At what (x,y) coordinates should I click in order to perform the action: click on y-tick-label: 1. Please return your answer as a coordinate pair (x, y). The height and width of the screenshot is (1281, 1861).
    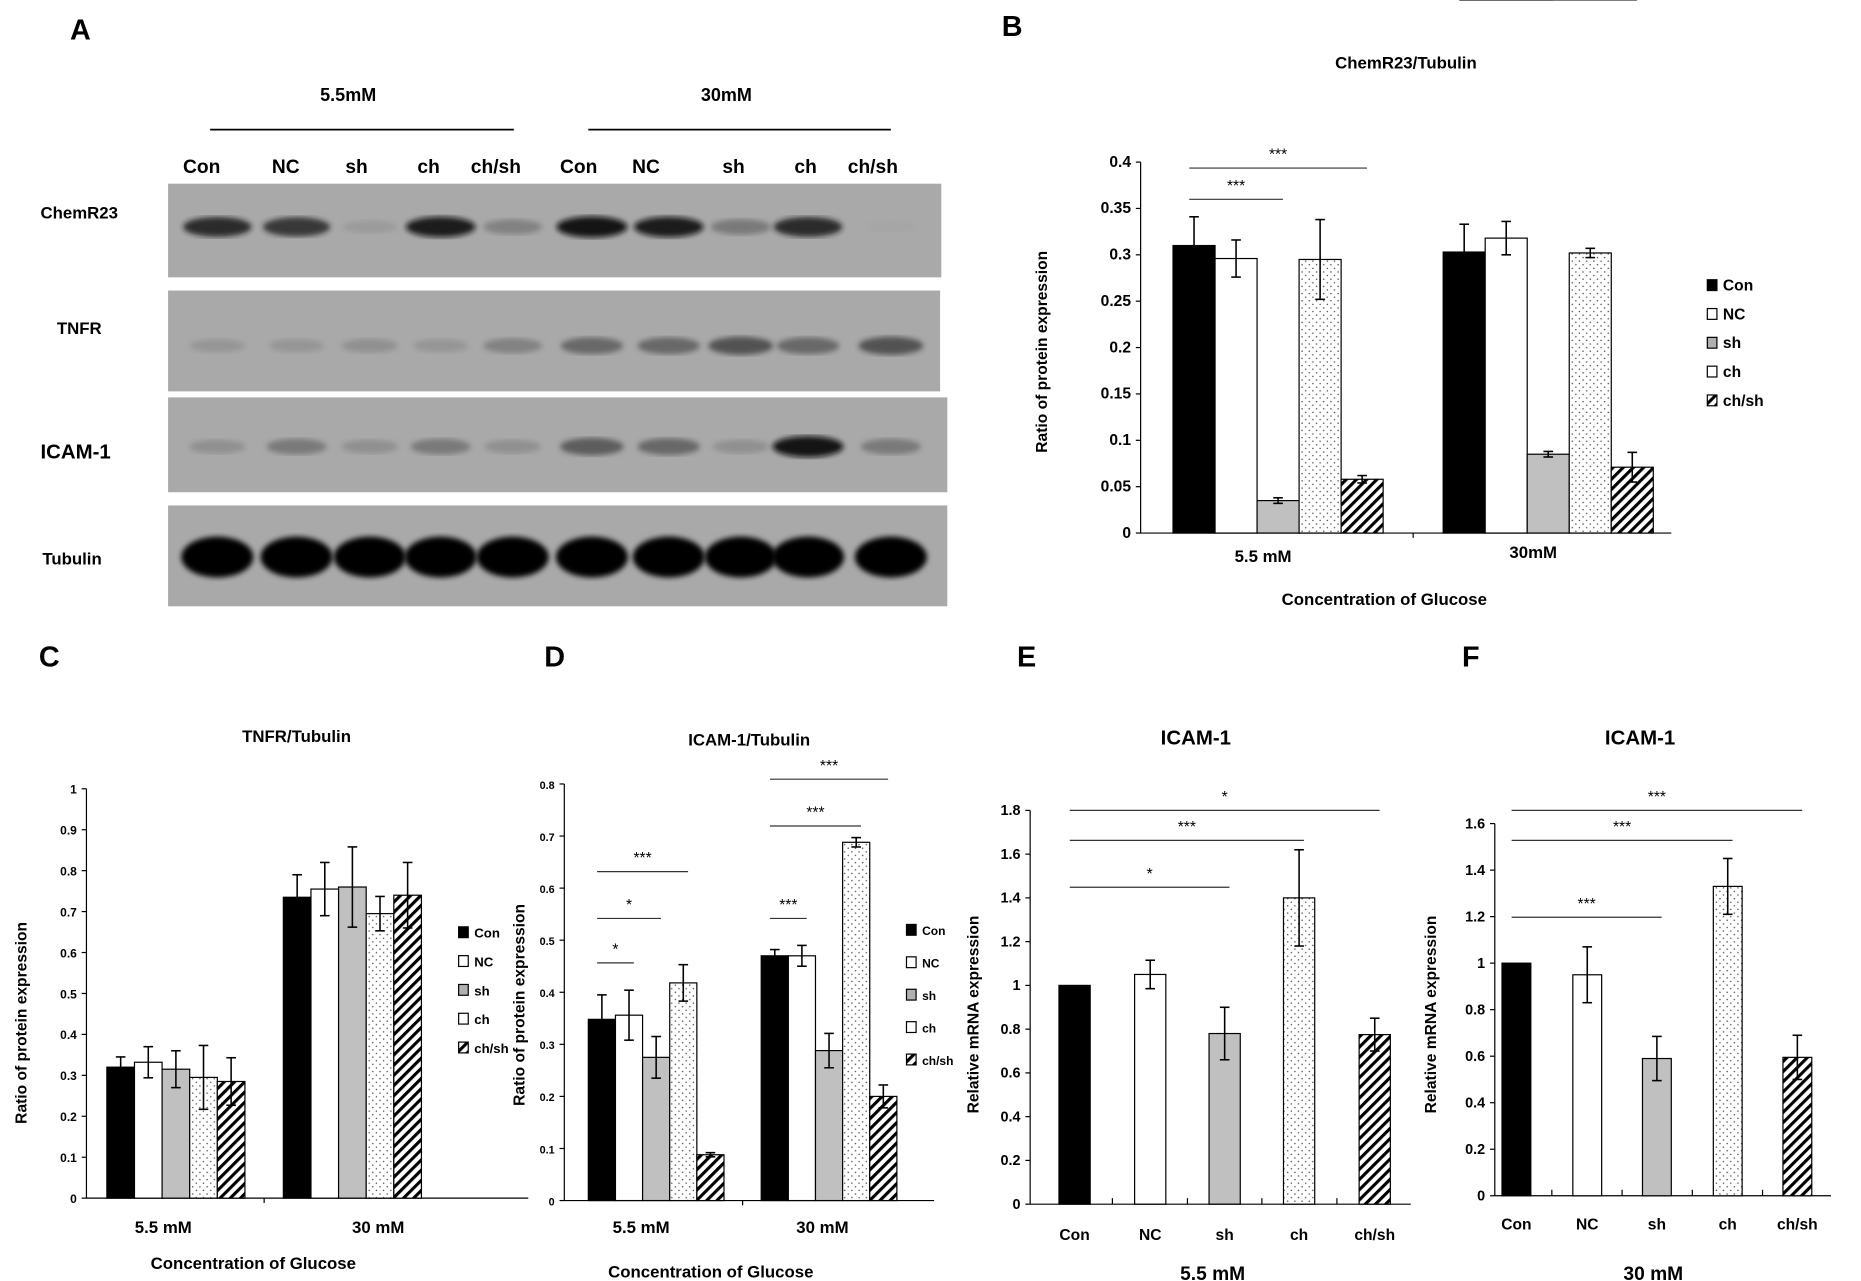
    Looking at the image, I should click on (73, 790).